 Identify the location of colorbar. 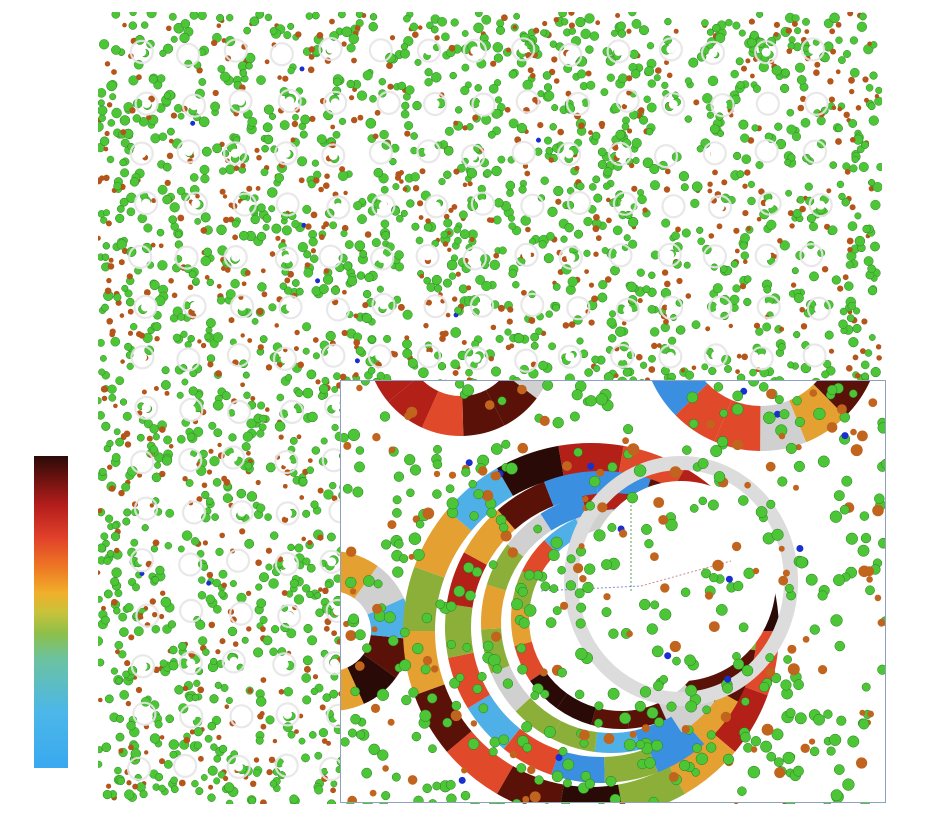
(51, 612).